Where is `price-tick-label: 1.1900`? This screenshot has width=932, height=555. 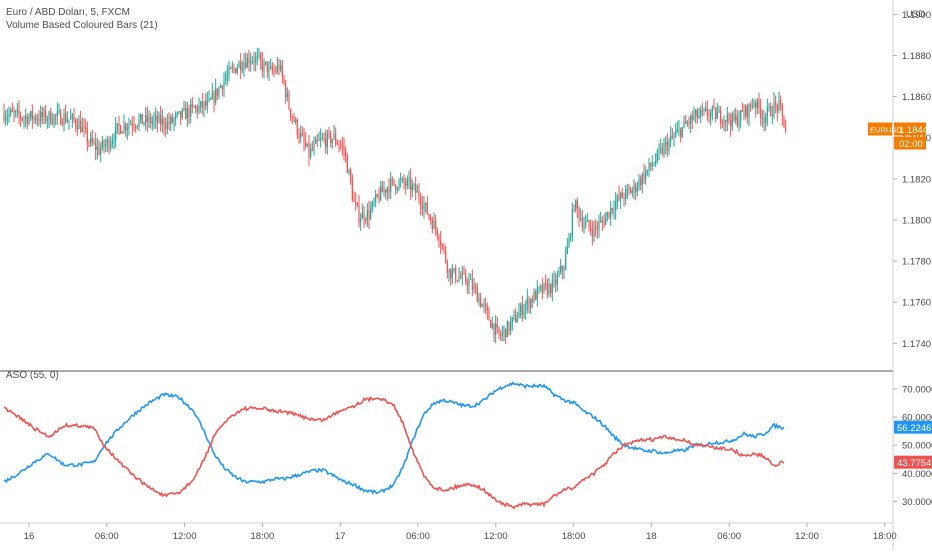
price-tick-label: 1.1900 is located at coordinates (916, 15).